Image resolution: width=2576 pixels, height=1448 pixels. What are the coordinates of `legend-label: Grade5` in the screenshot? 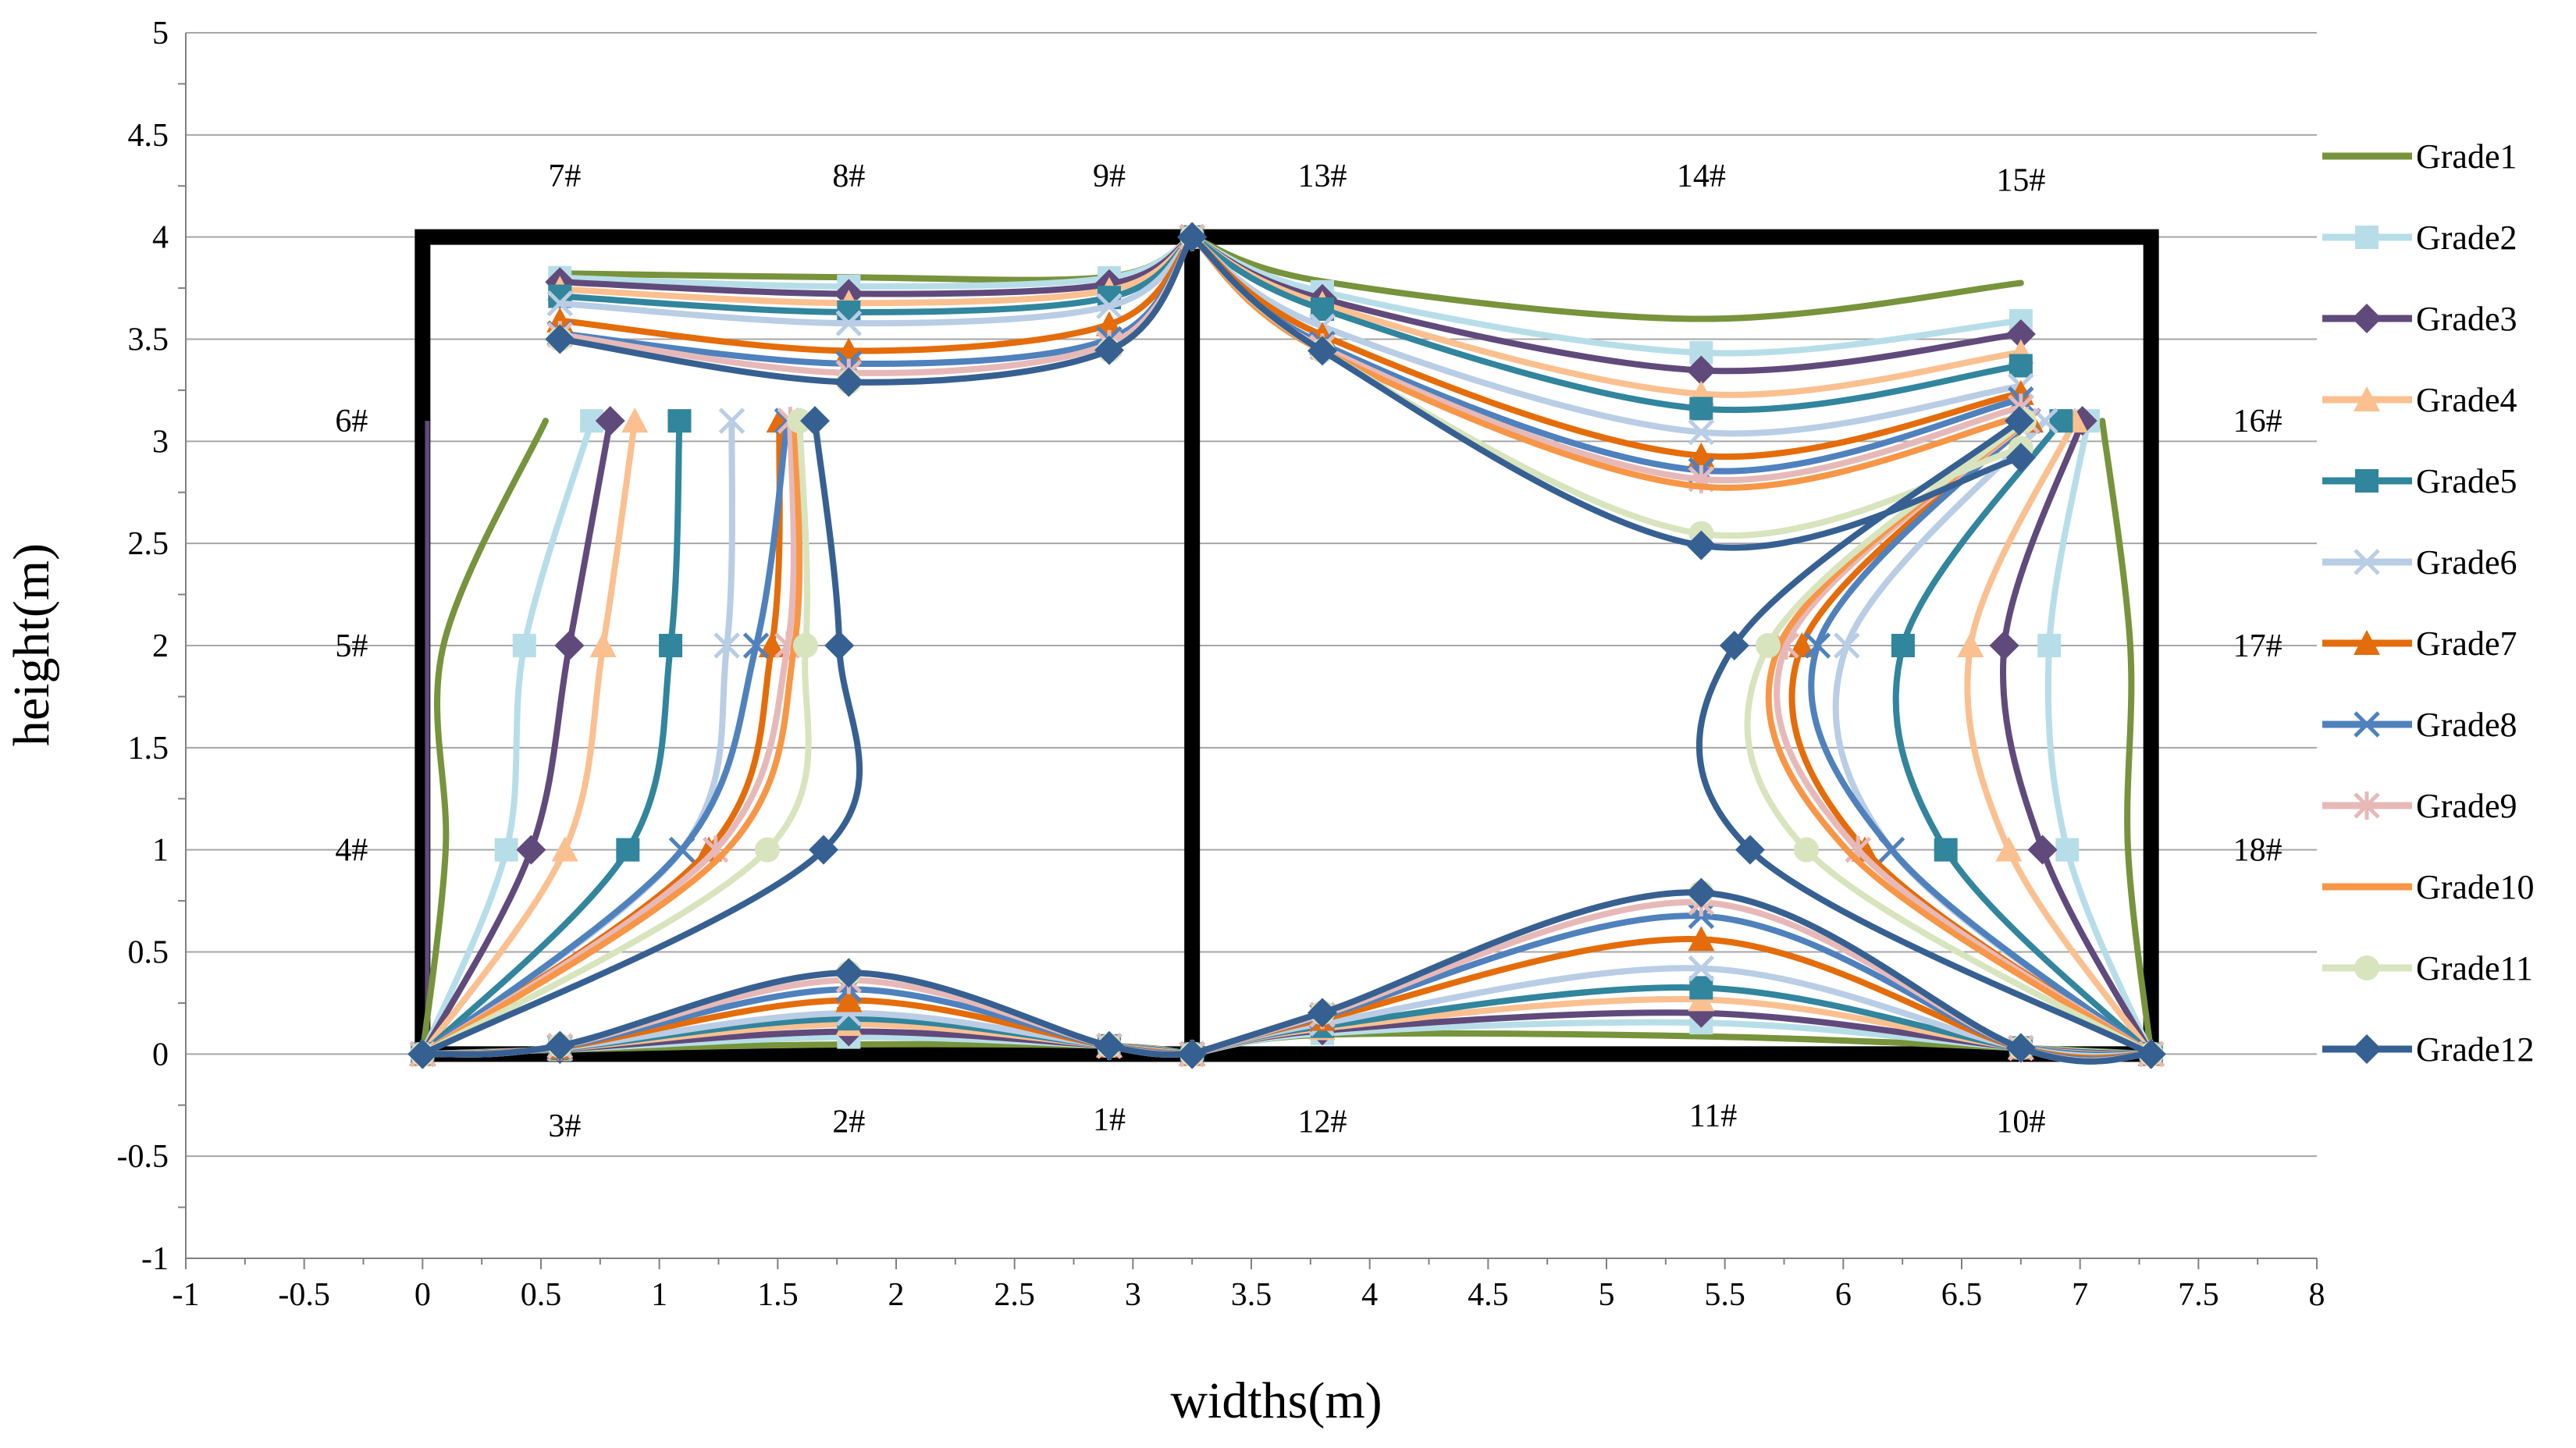 It's located at (2466, 481).